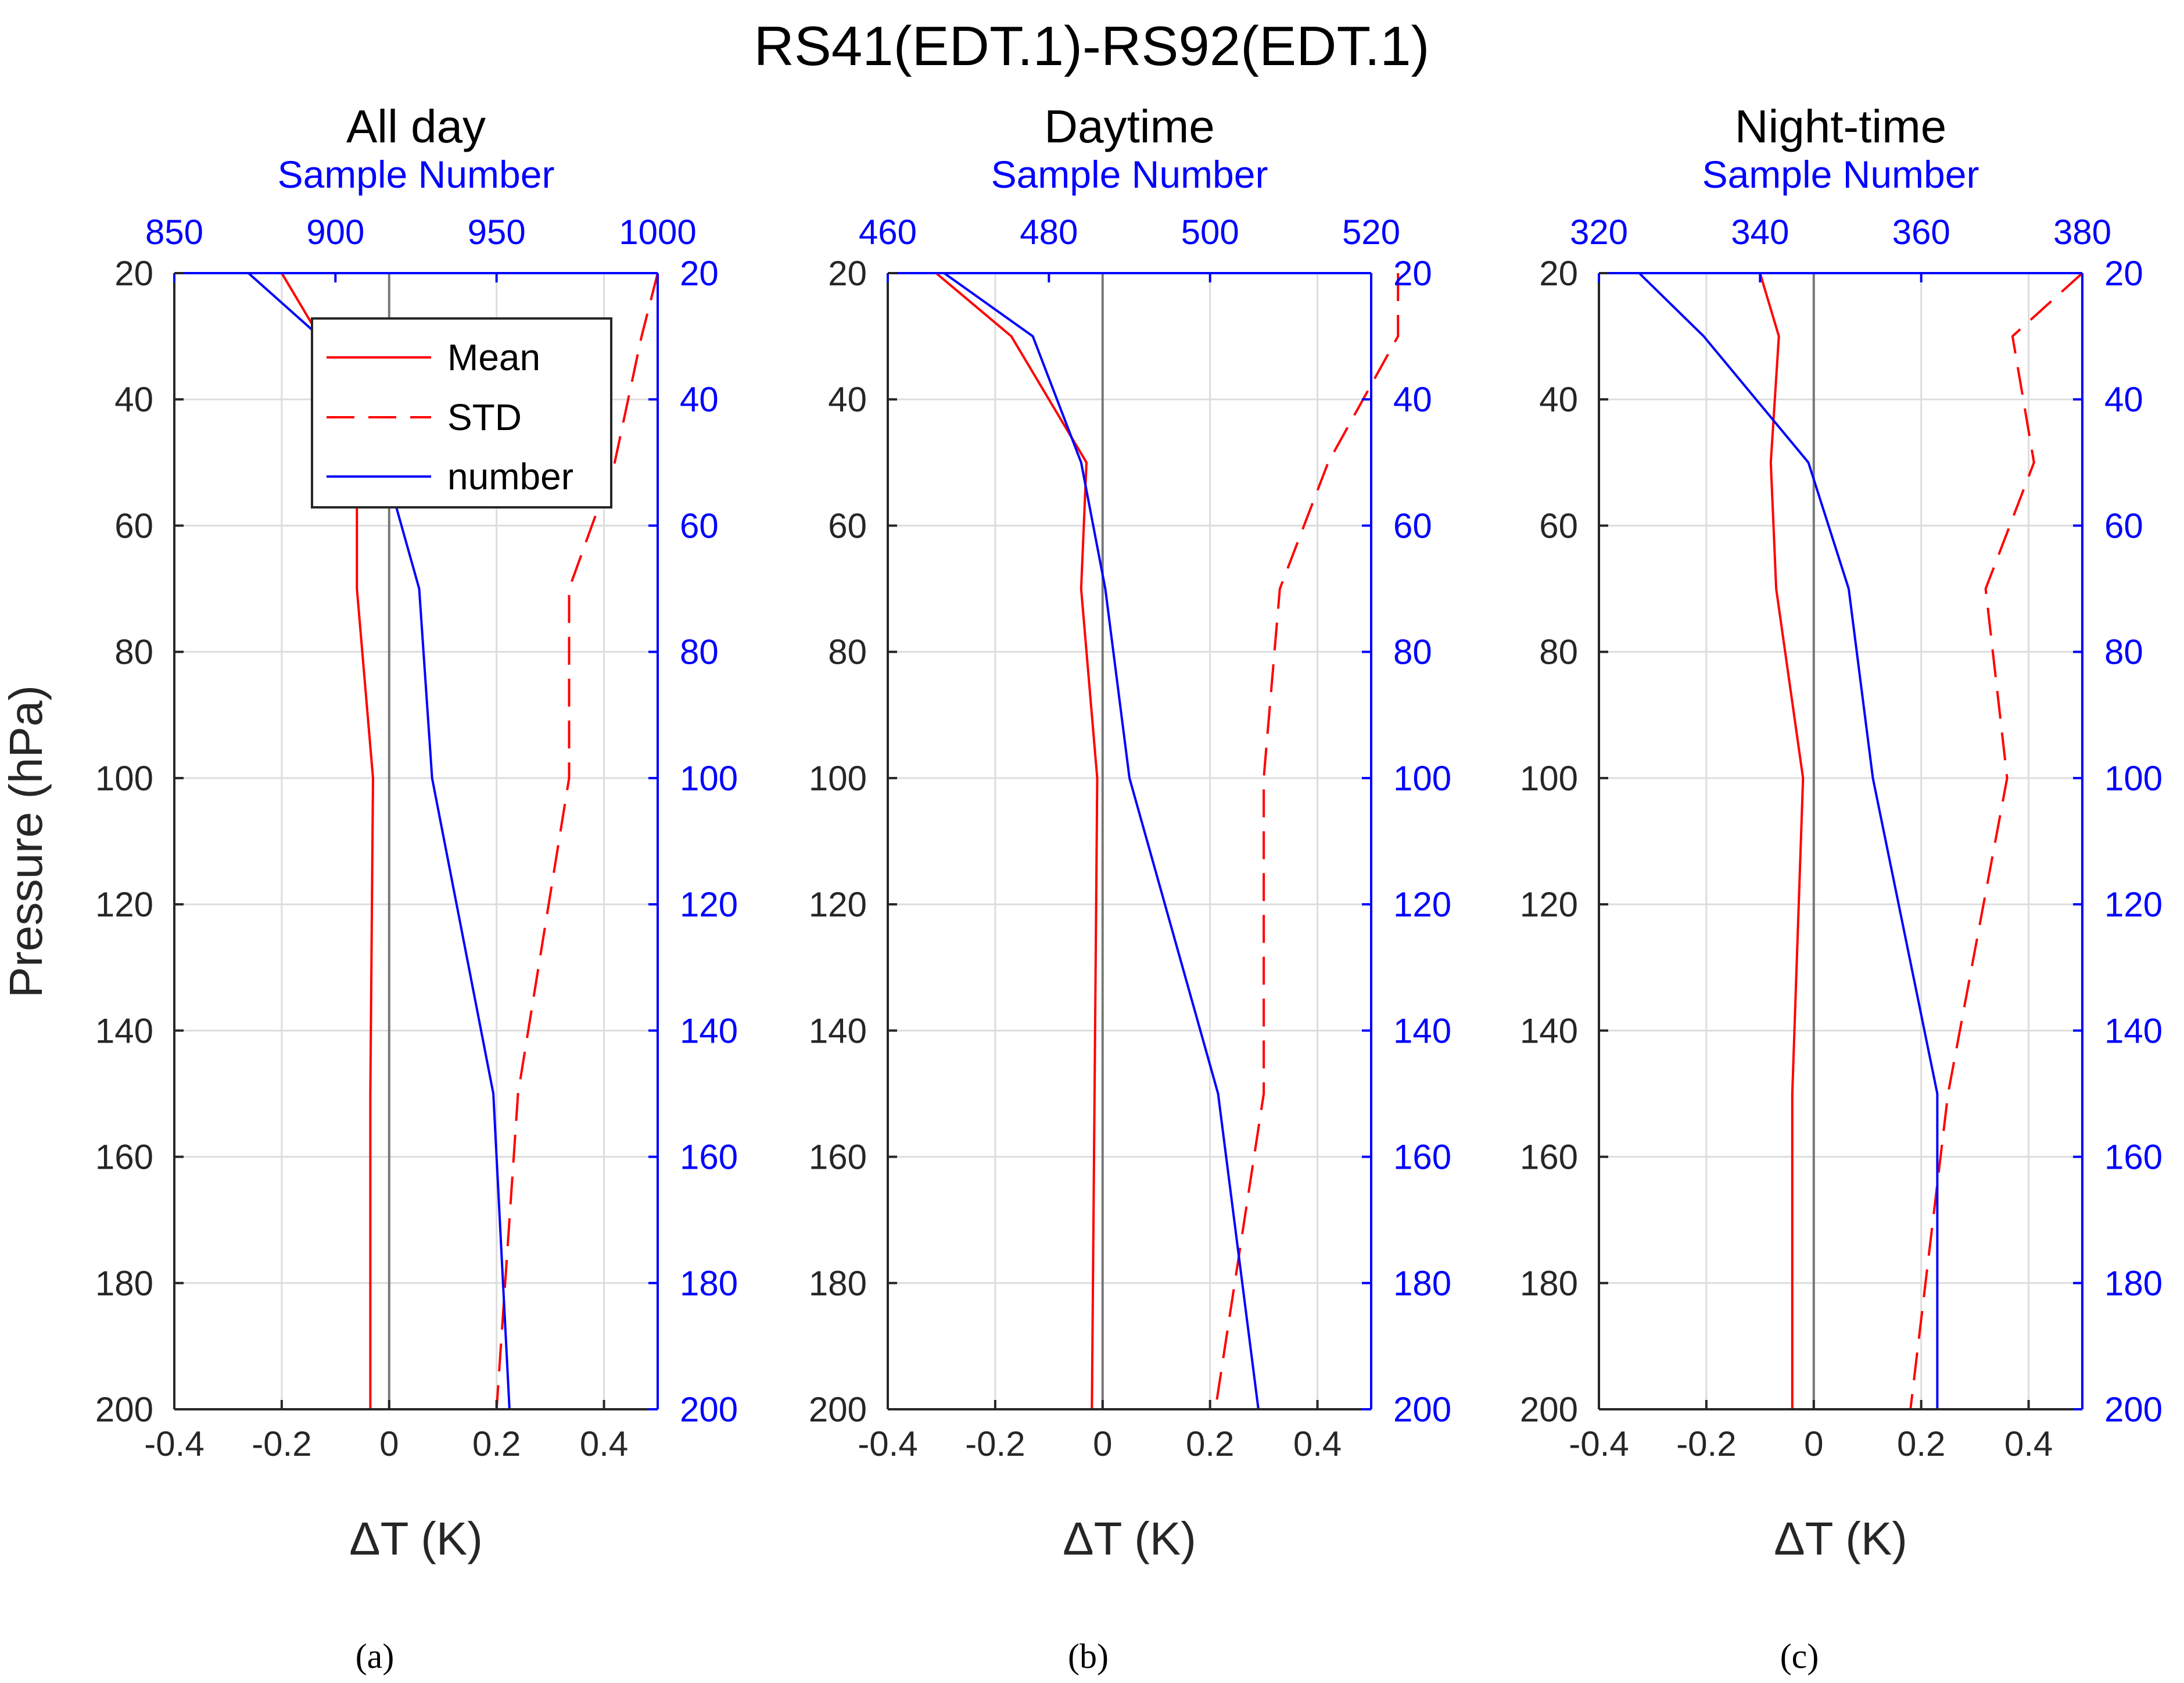 This screenshot has height=1683, width=2184. I want to click on panel-title: All day, so click(416, 126).